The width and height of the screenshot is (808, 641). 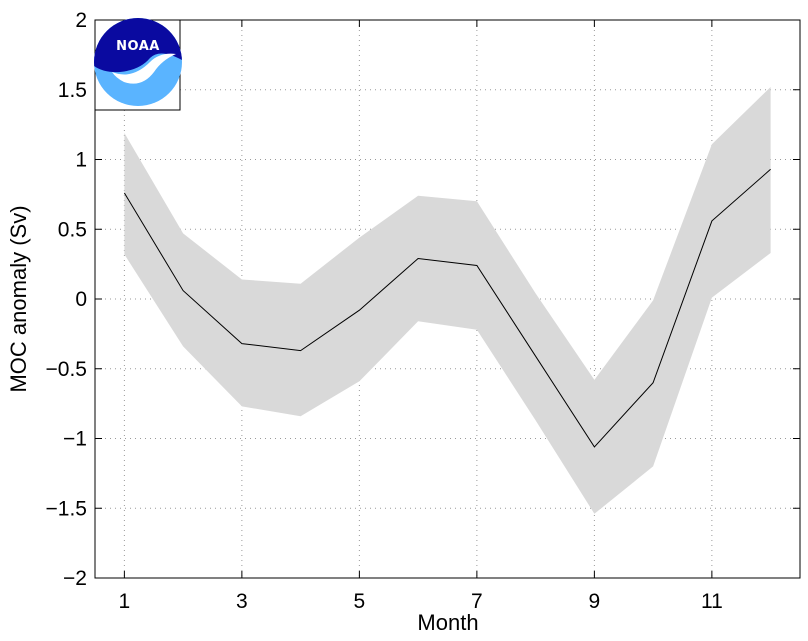 I want to click on x-axis-label: Month, so click(x=447, y=622).